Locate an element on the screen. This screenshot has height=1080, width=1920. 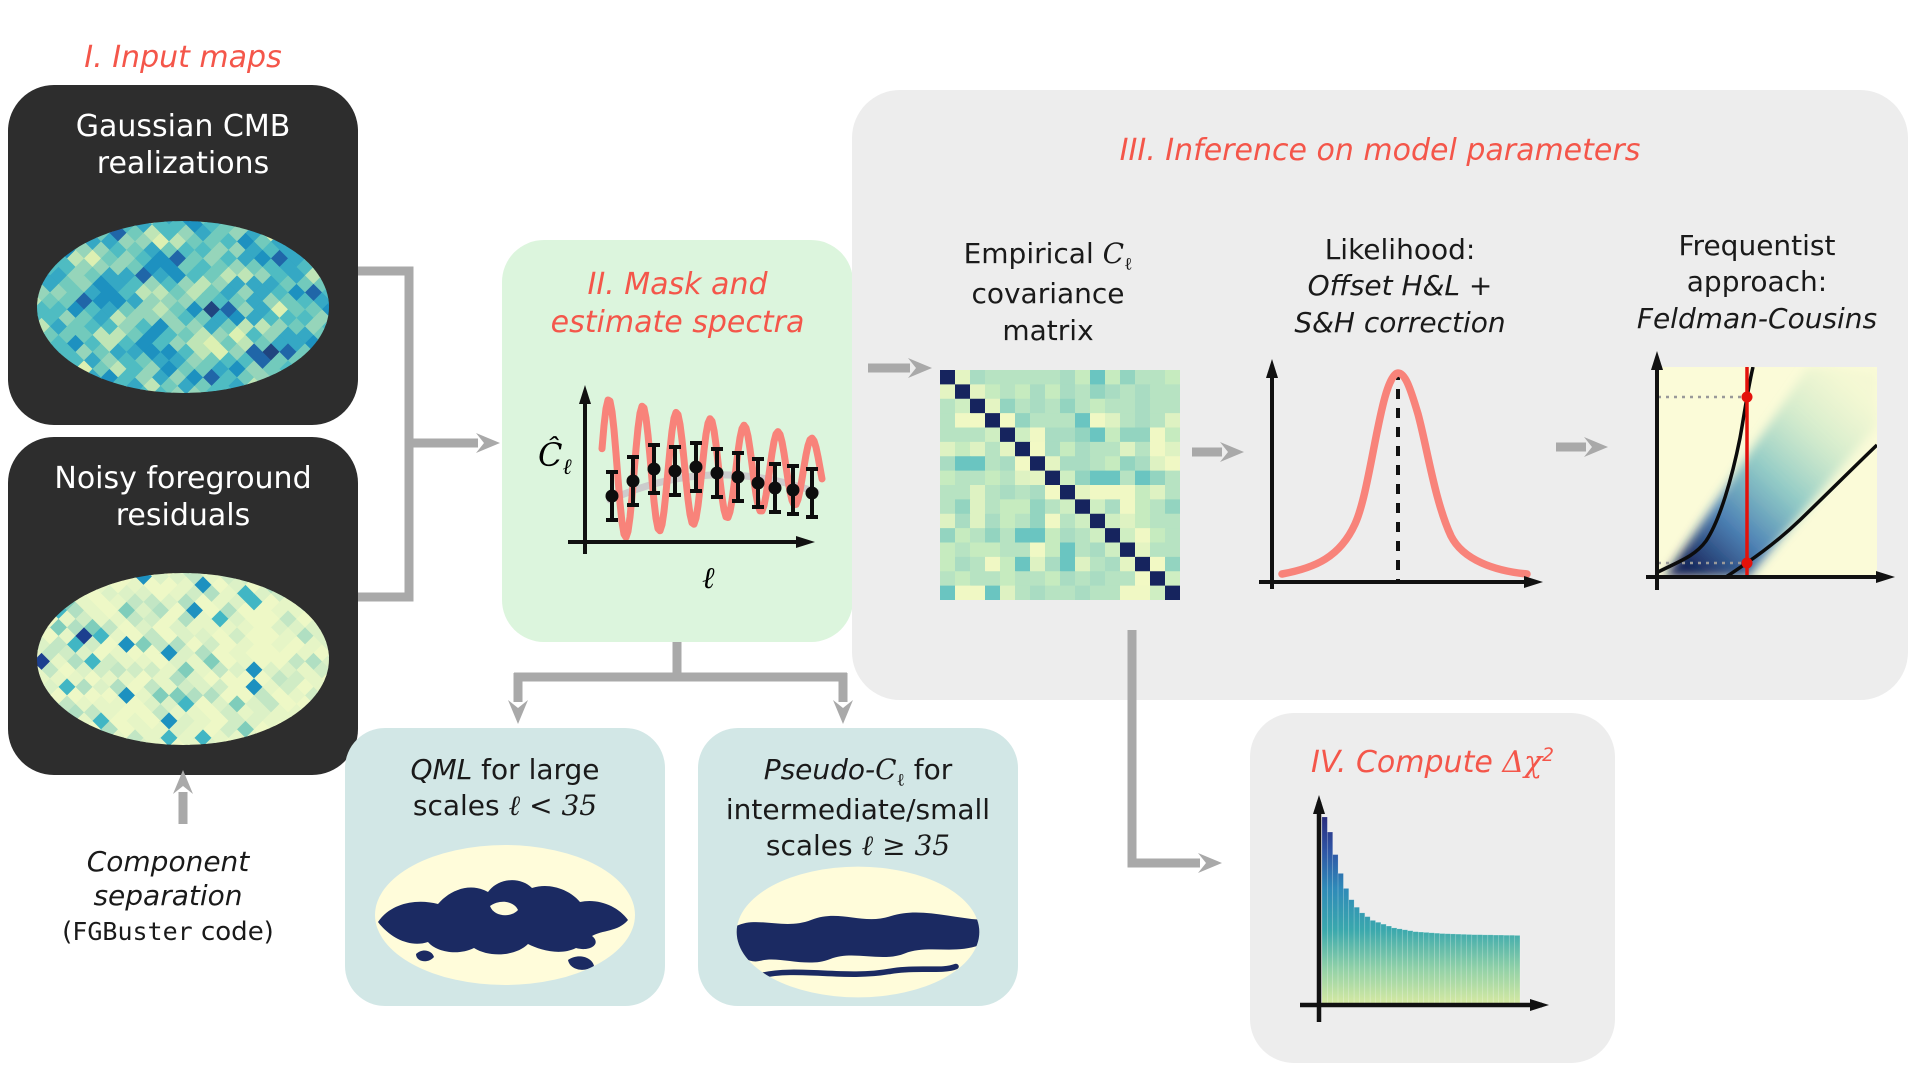
fc-lower-intersection-dot is located at coordinates (1747, 563).